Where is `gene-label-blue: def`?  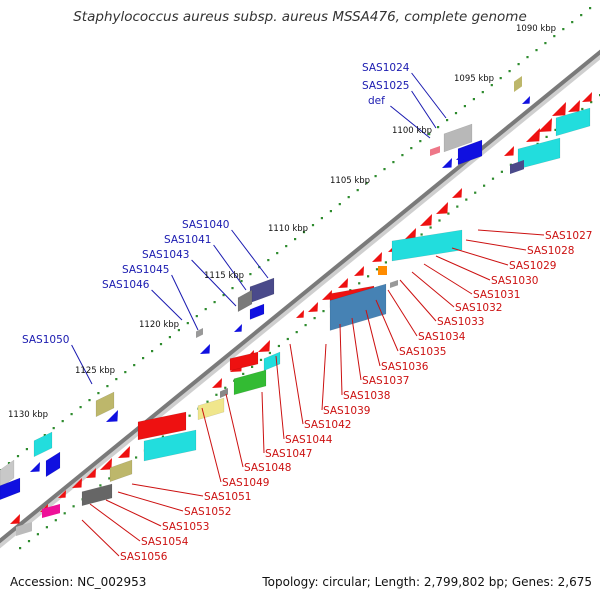 gene-label-blue: def is located at coordinates (376, 101).